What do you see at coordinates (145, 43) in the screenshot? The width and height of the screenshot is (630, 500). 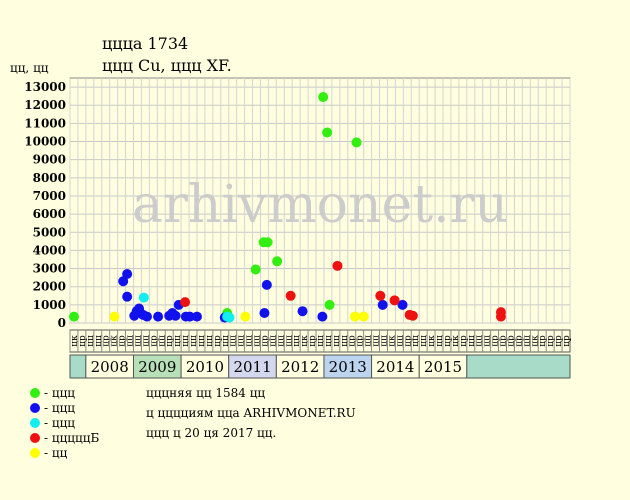 I see `chart-title: ццца 1734` at bounding box center [145, 43].